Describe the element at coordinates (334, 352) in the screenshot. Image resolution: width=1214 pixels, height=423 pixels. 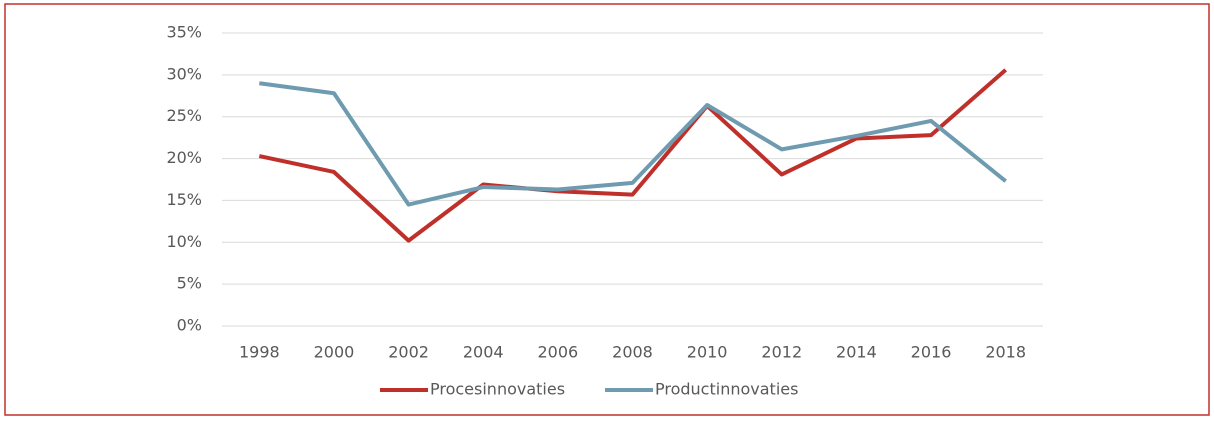
I see `x-tick-label: 2000` at that location.